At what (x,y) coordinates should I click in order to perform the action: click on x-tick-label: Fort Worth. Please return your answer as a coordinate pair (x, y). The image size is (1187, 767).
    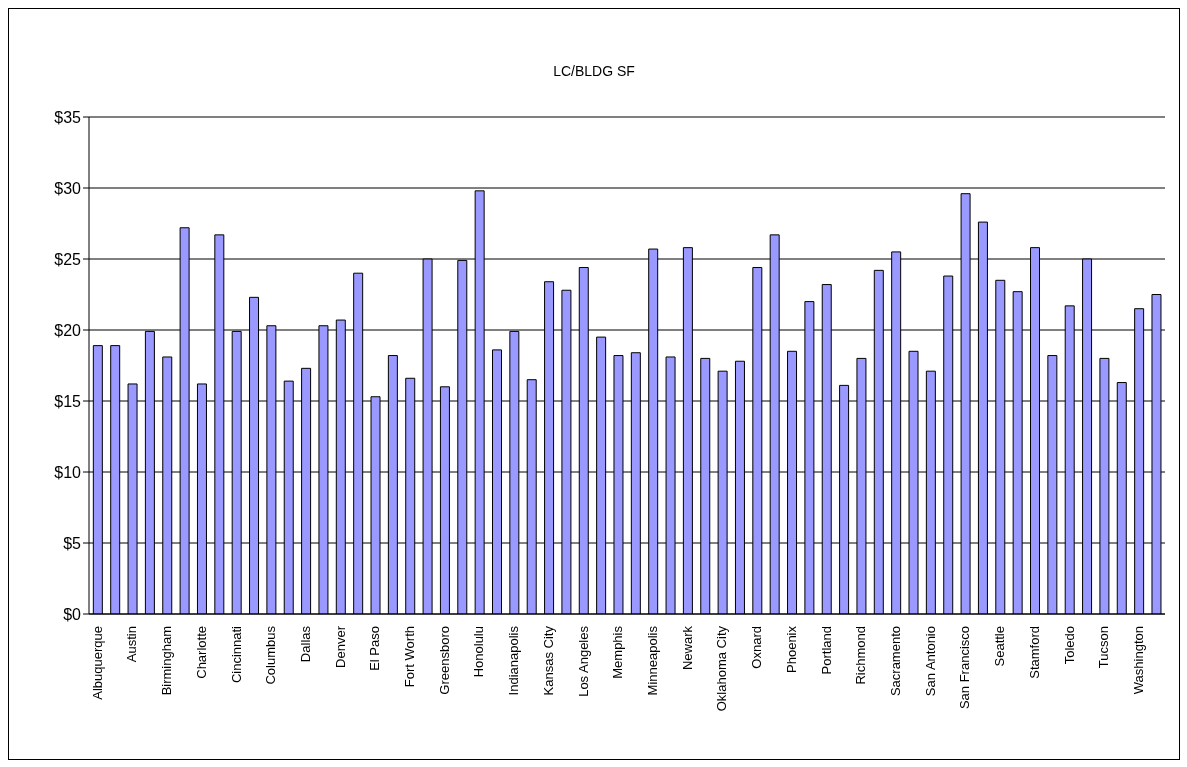
    Looking at the image, I should click on (410, 657).